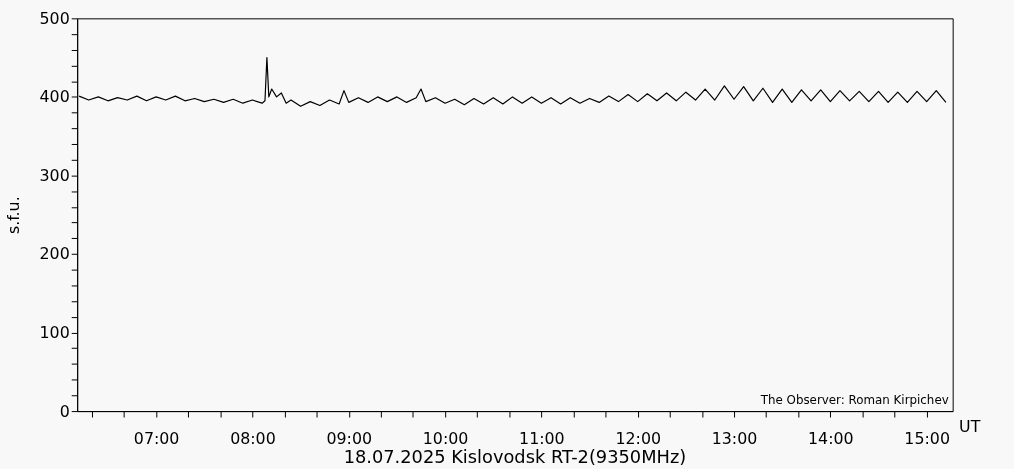 The image size is (1014, 470). I want to click on x-tick-label: 15:00, so click(927, 439).